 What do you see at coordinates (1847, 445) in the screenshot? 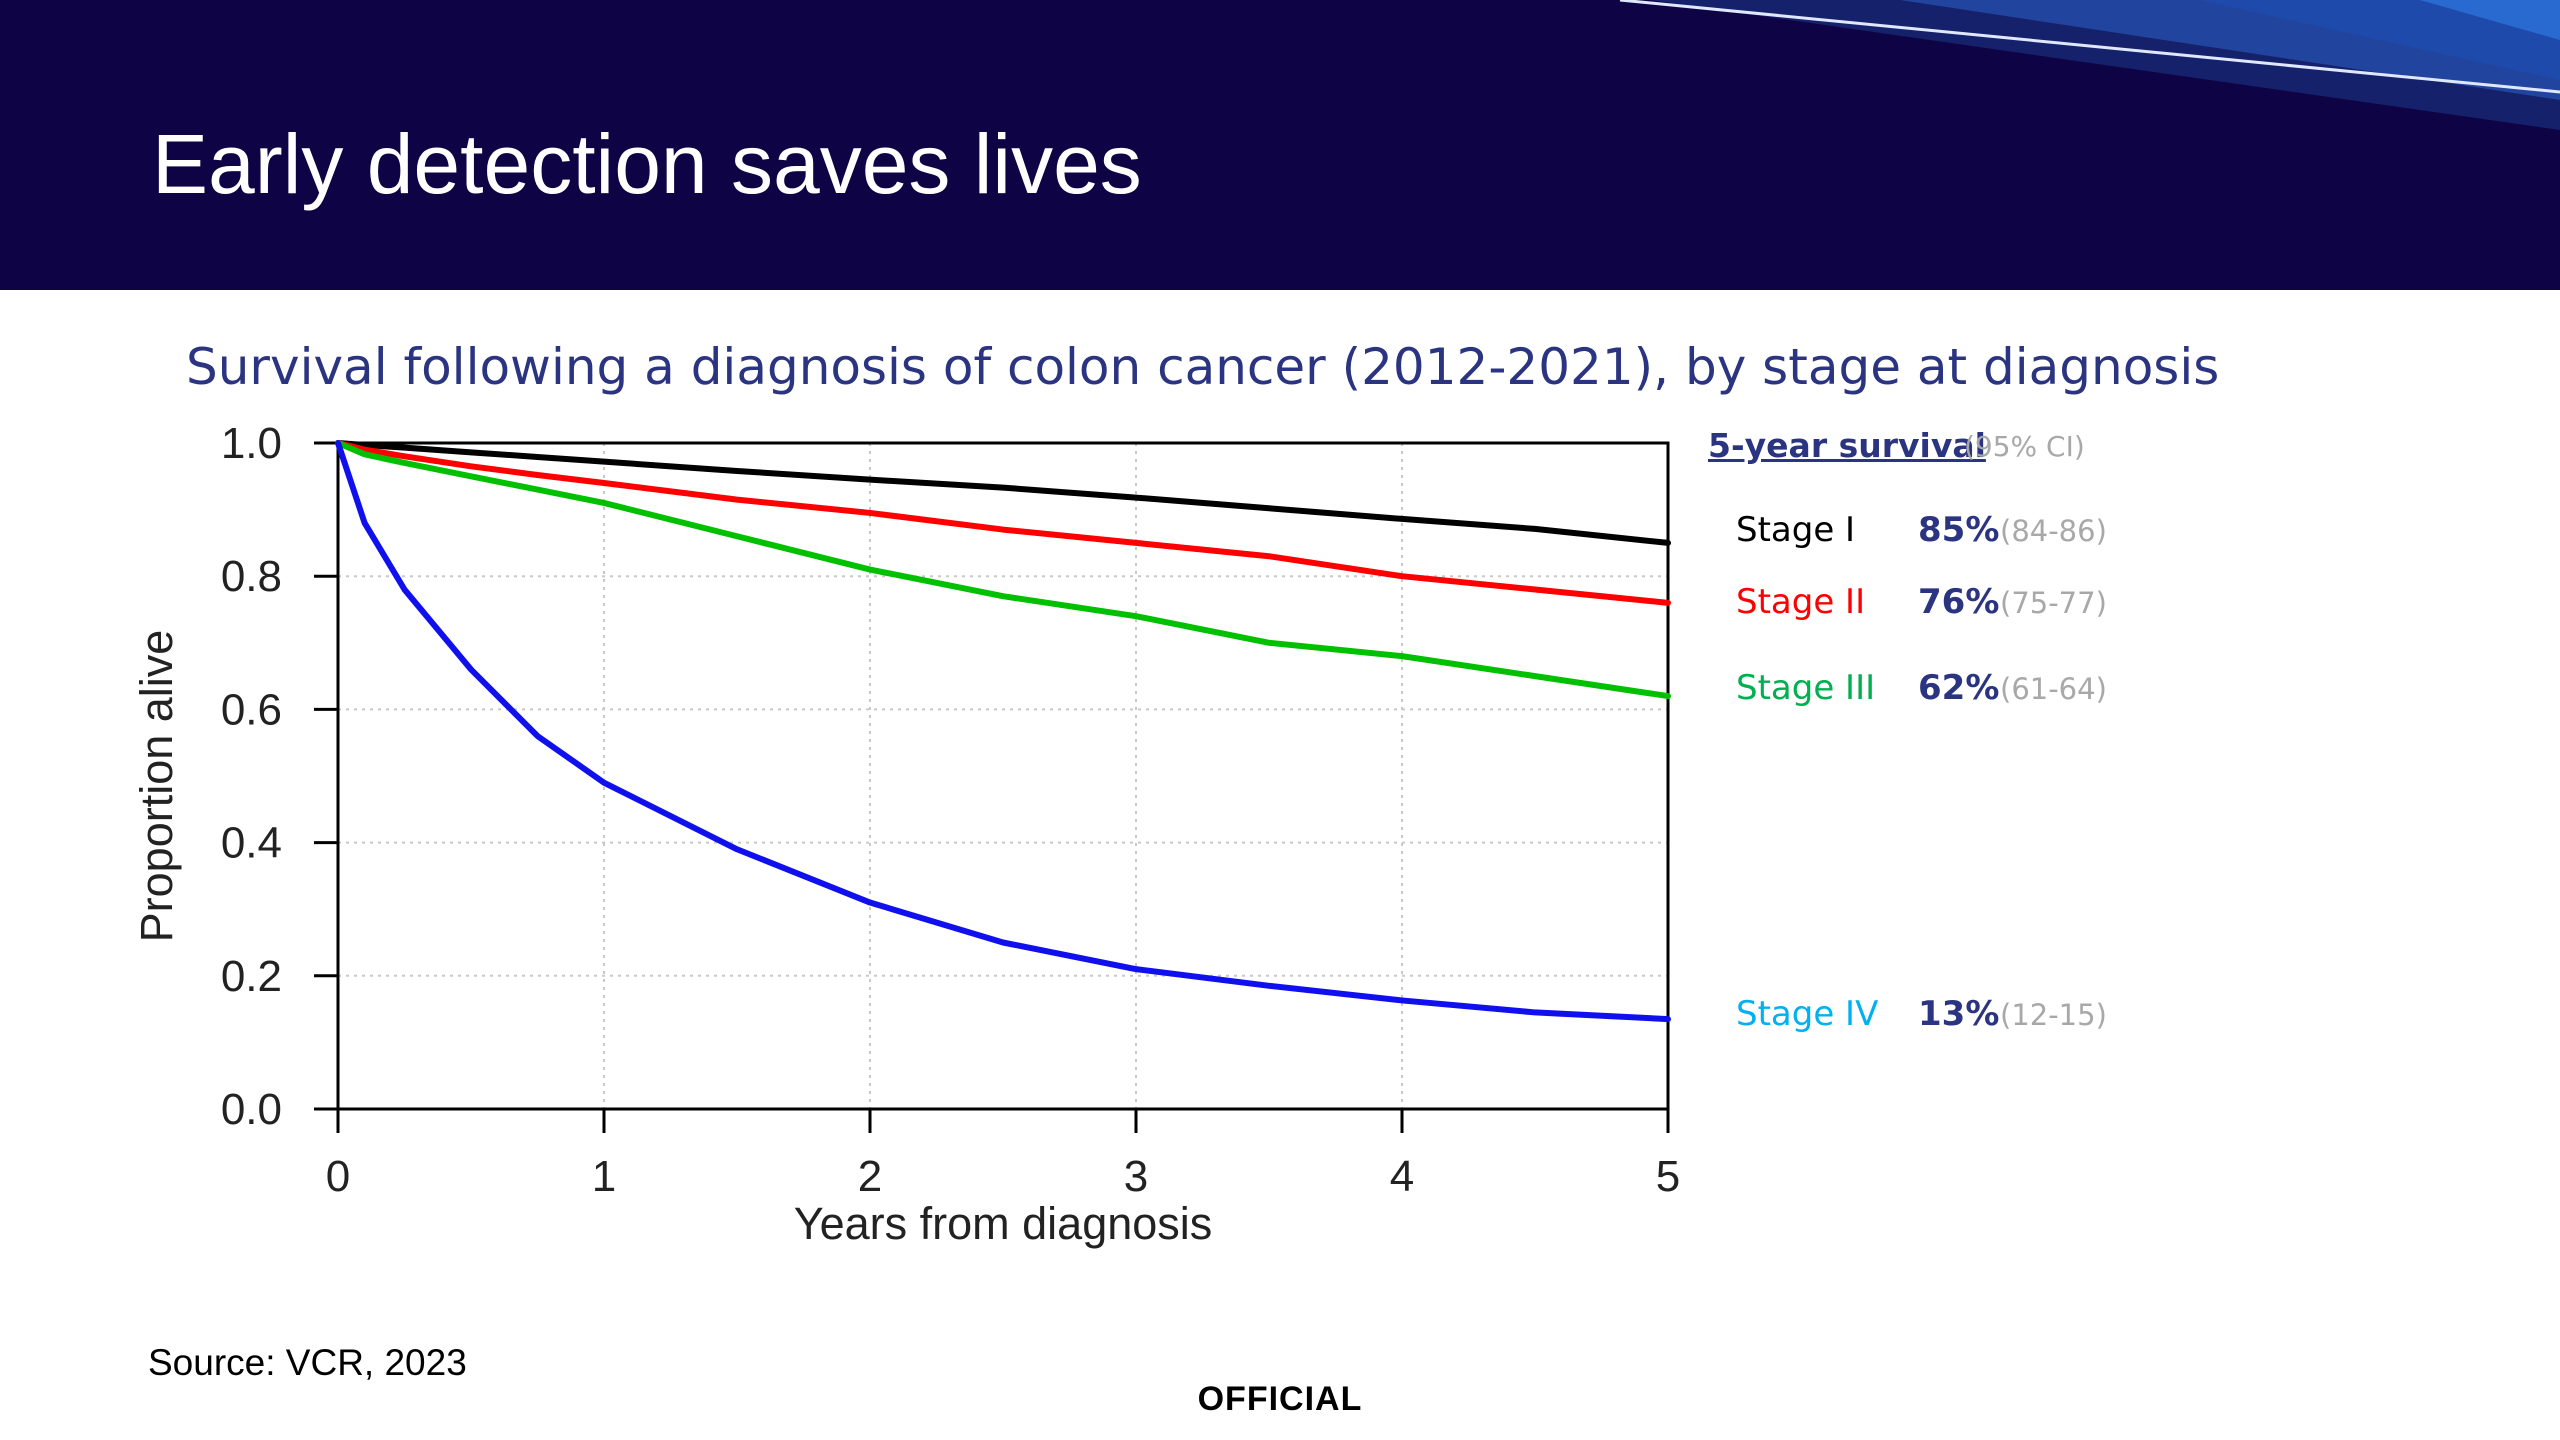
I see `legend-header: 5-year survival` at bounding box center [1847, 445].